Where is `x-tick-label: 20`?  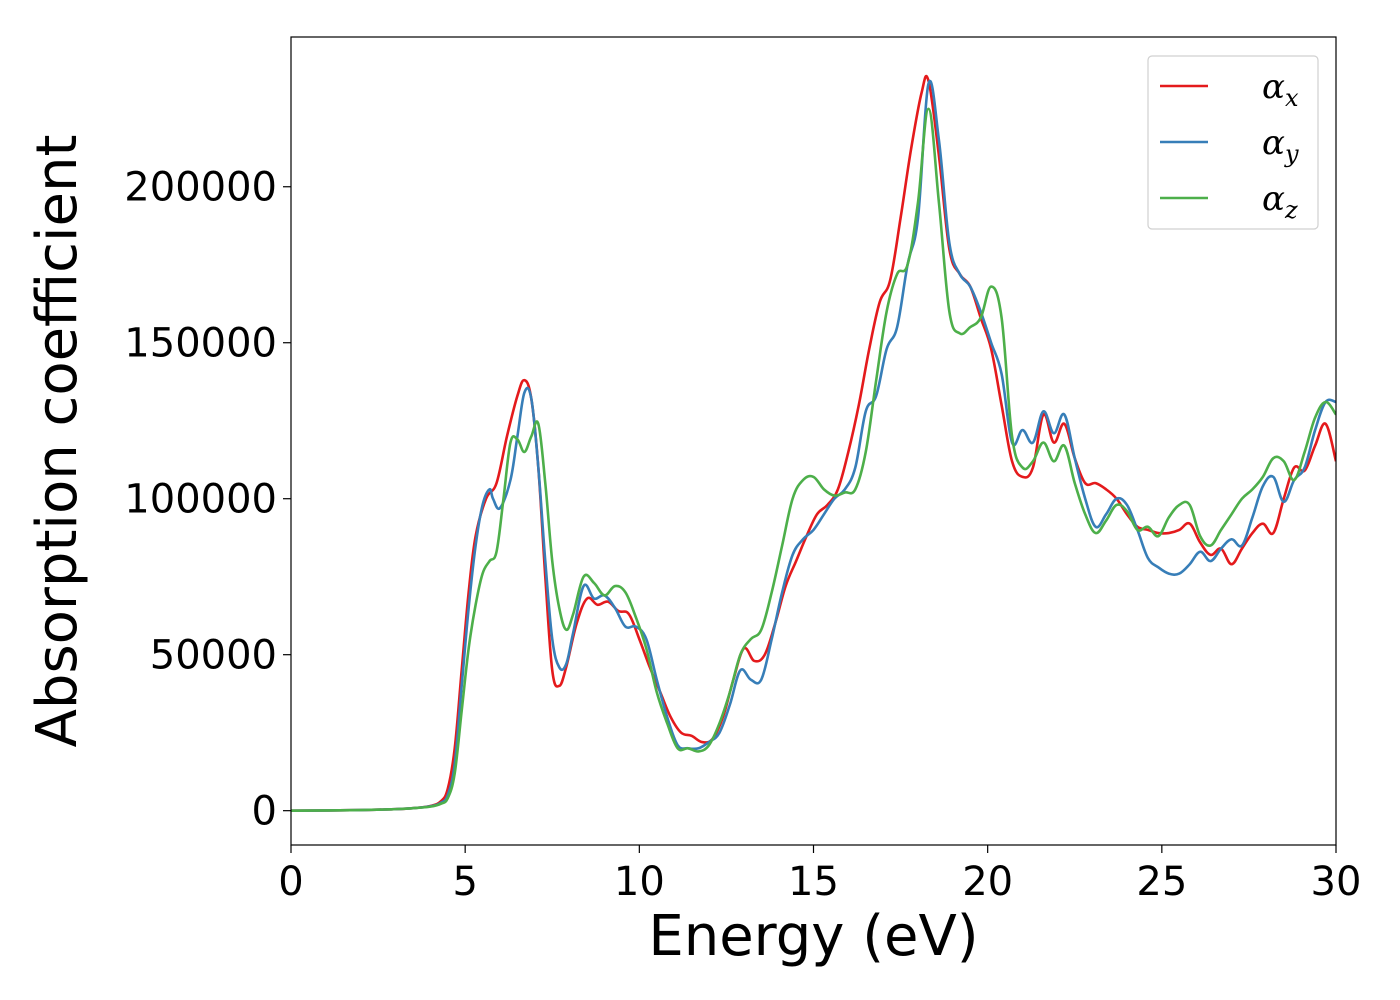 x-tick-label: 20 is located at coordinates (987, 882).